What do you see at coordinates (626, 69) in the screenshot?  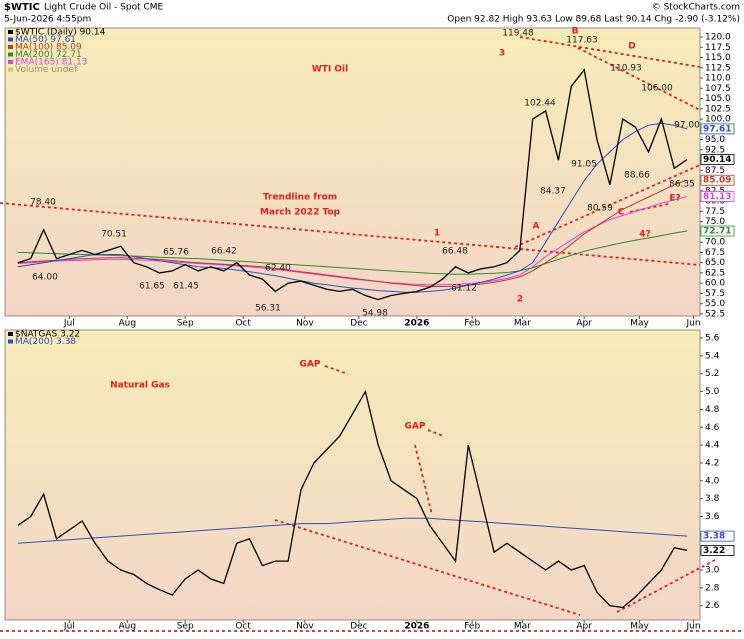 I see `price-label: 110.93` at bounding box center [626, 69].